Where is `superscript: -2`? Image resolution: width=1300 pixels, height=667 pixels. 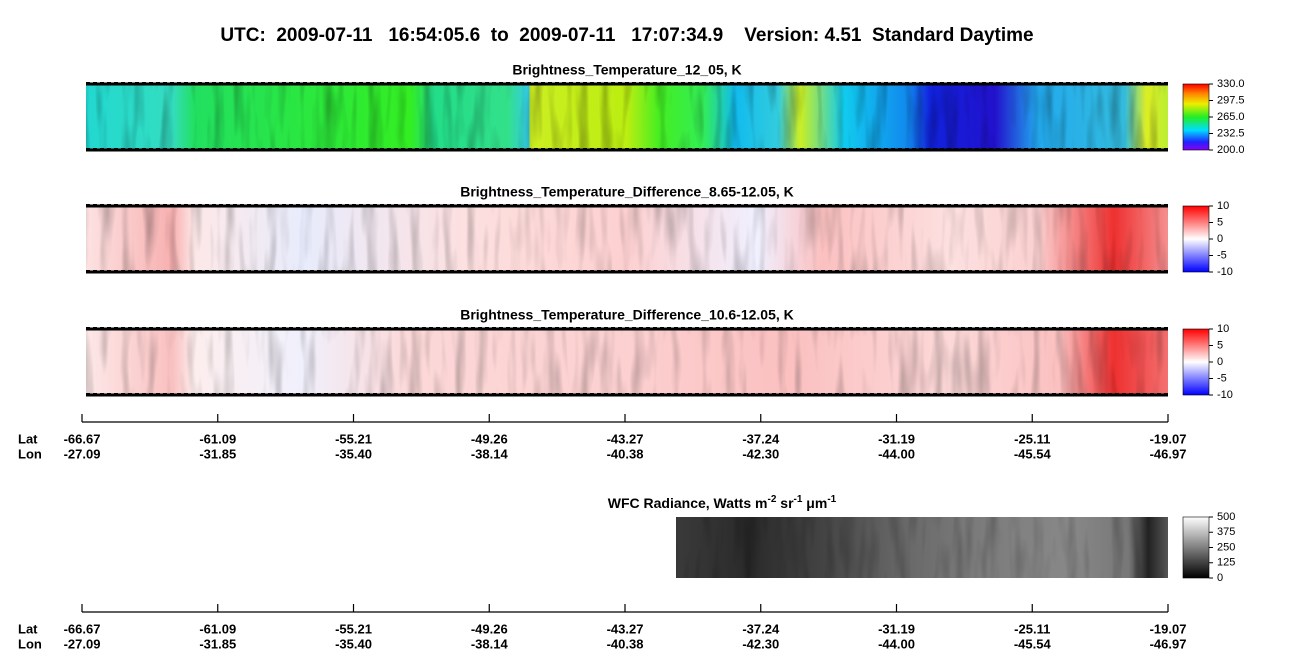 superscript: -2 is located at coordinates (771, 499).